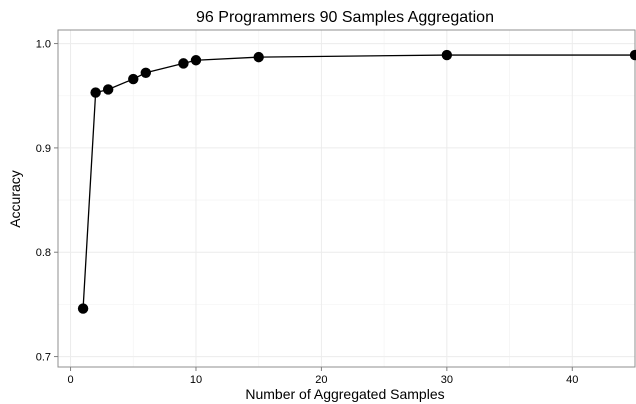 This screenshot has width=636, height=404. What do you see at coordinates (344, 394) in the screenshot?
I see `x-axis-label: Number of Aggregated Samples` at bounding box center [344, 394].